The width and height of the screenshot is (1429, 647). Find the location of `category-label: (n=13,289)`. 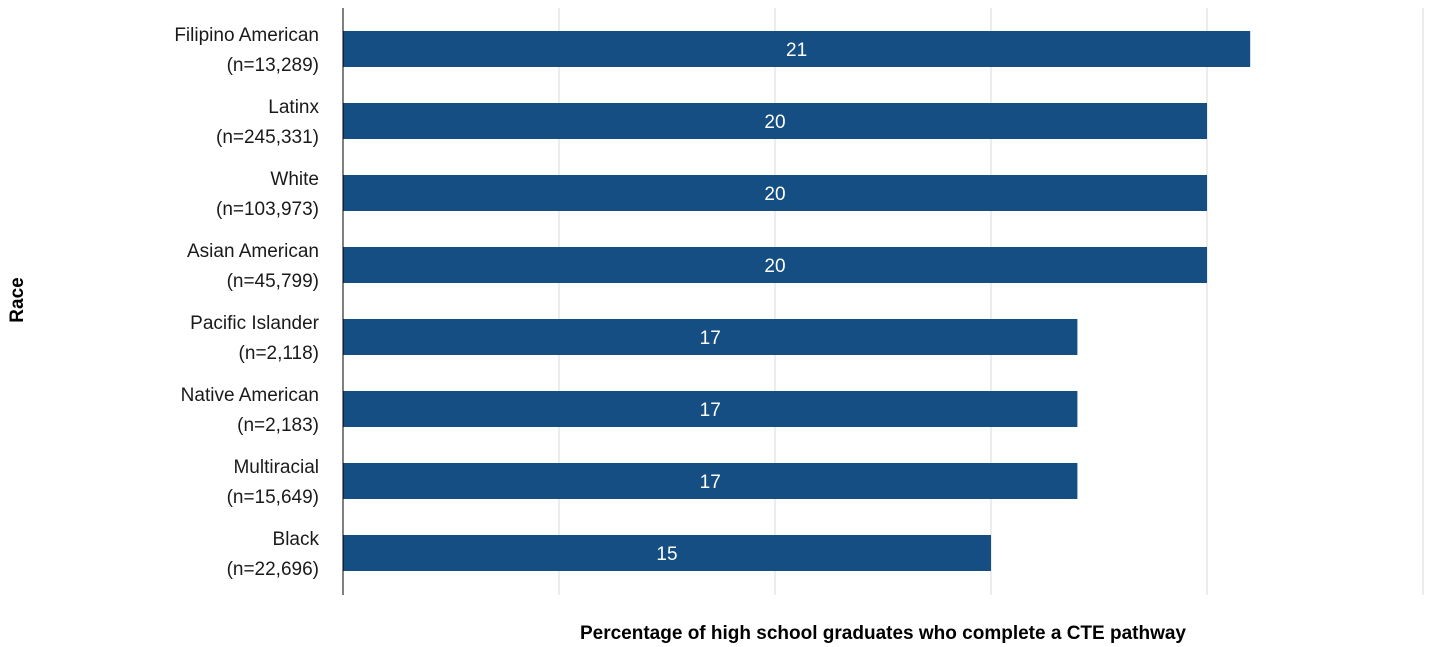

category-label: (n=13,289) is located at coordinates (273, 65).